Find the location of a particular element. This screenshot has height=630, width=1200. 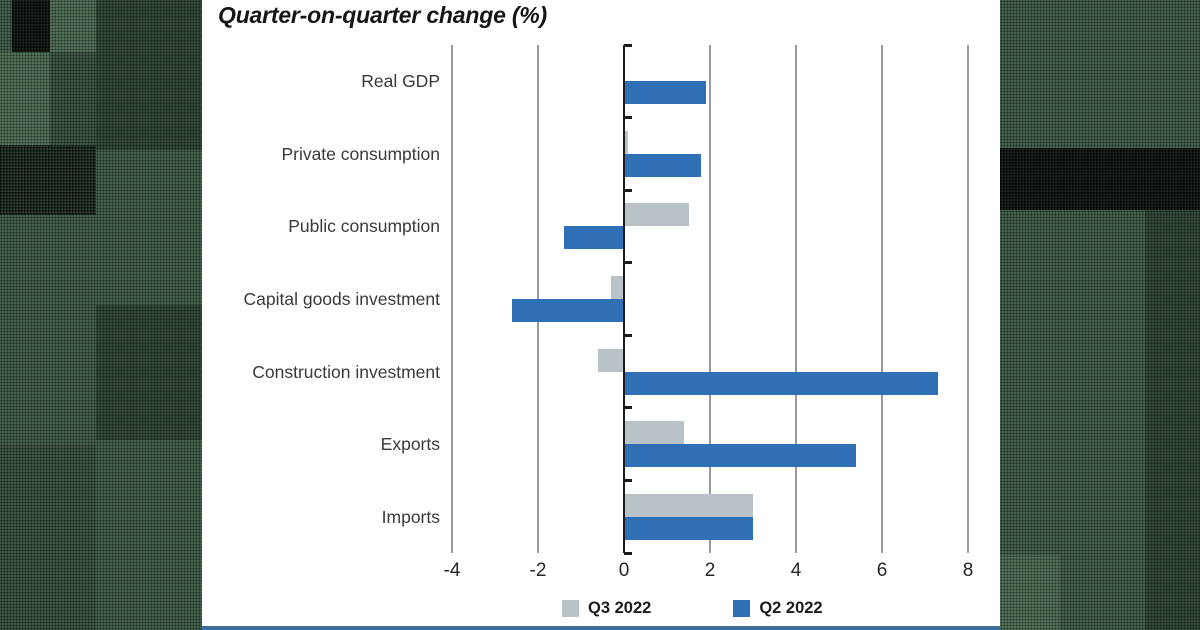

category-label: Imports is located at coordinates (410, 516).